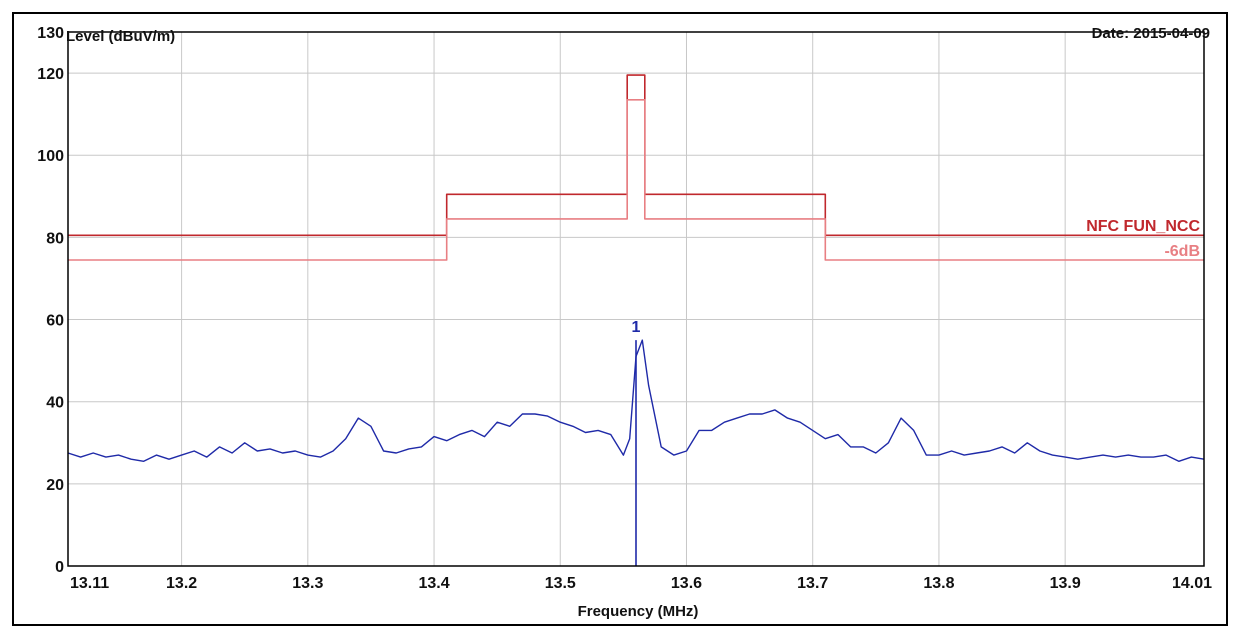  What do you see at coordinates (55, 403) in the screenshot?
I see `y-tick-label: 40` at bounding box center [55, 403].